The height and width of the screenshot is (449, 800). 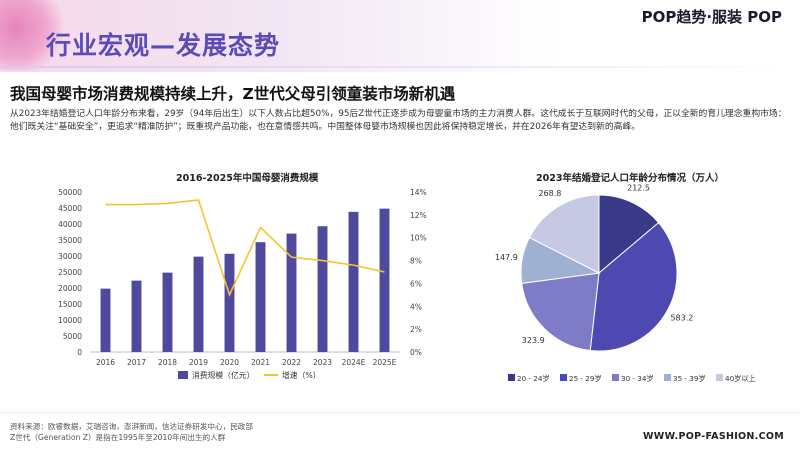 I want to click on y-left-tick-label: 25000, so click(x=70, y=272).